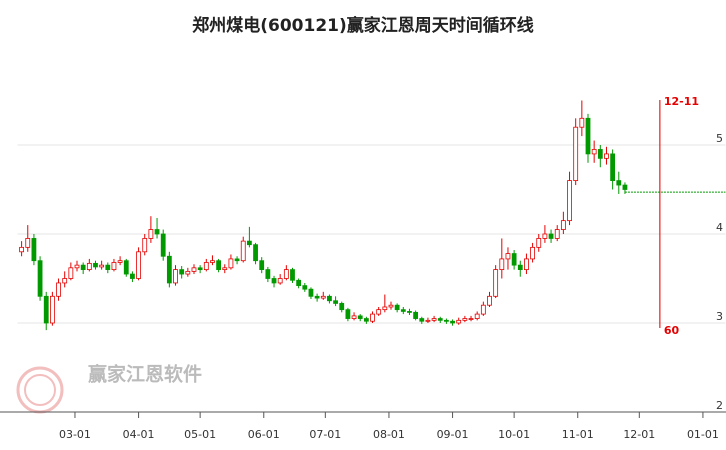  What do you see at coordinates (719, 138) in the screenshot?
I see `y-tick-label: 5` at bounding box center [719, 138].